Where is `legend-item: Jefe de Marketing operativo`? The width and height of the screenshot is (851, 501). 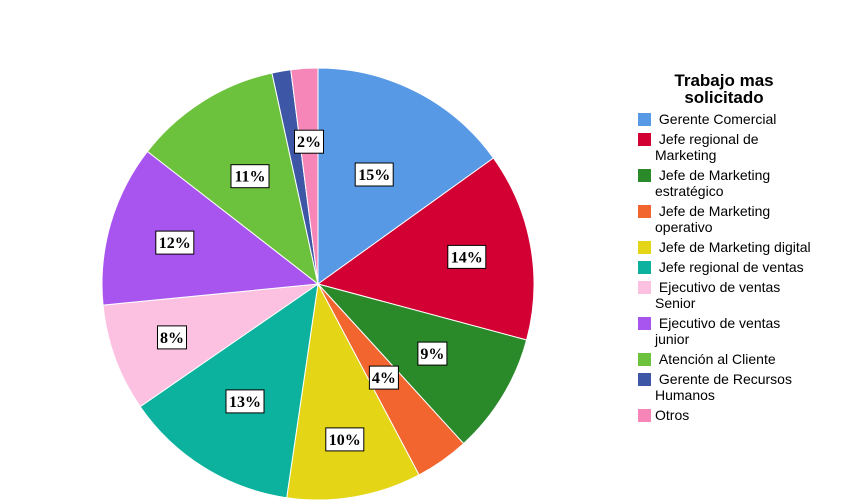
legend-item: Jefe de Marketing operativo is located at coordinates (741, 221).